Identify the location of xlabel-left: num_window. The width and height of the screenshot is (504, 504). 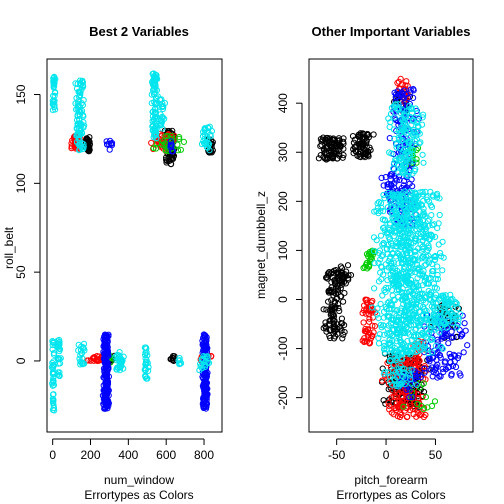
(139, 480).